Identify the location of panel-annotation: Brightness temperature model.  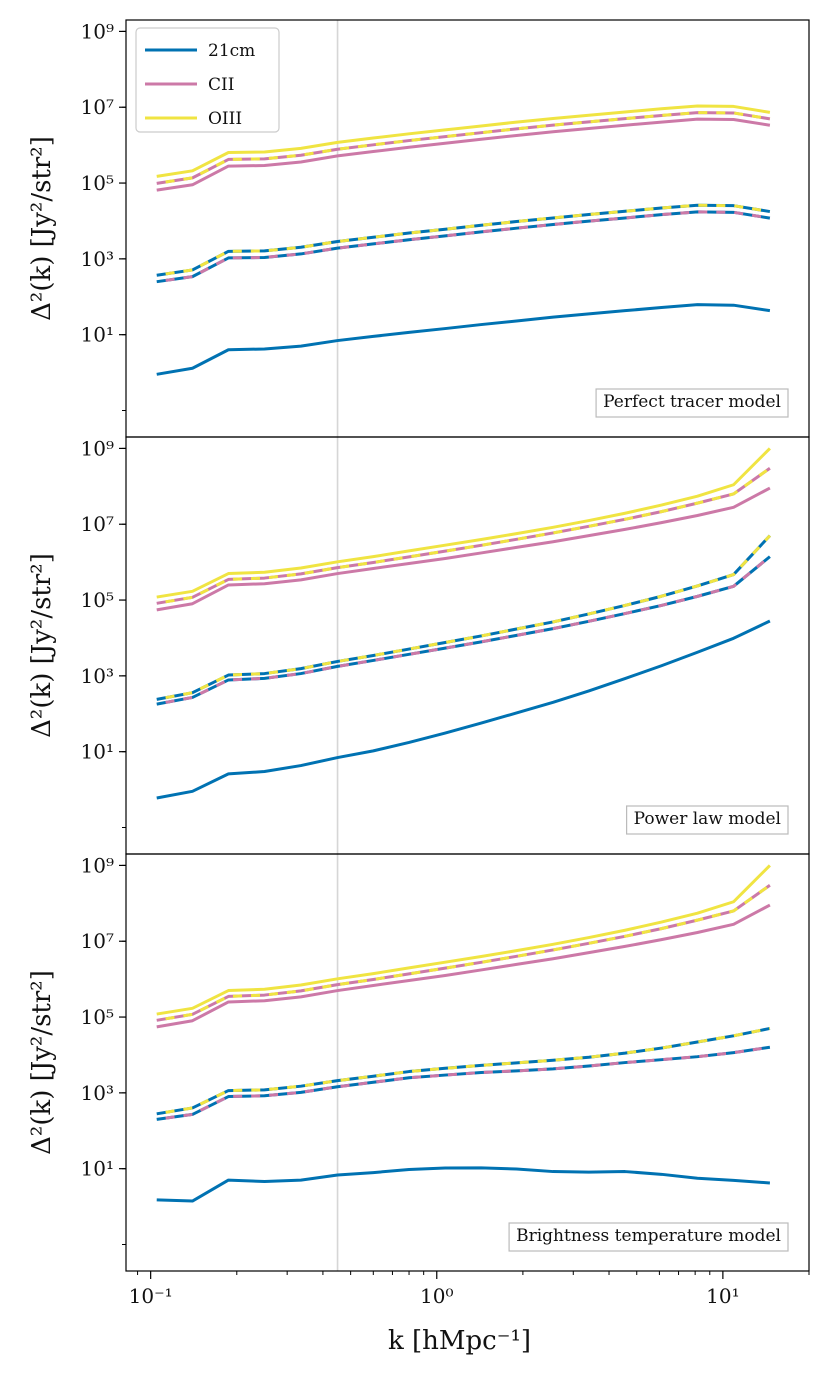
(648, 1237).